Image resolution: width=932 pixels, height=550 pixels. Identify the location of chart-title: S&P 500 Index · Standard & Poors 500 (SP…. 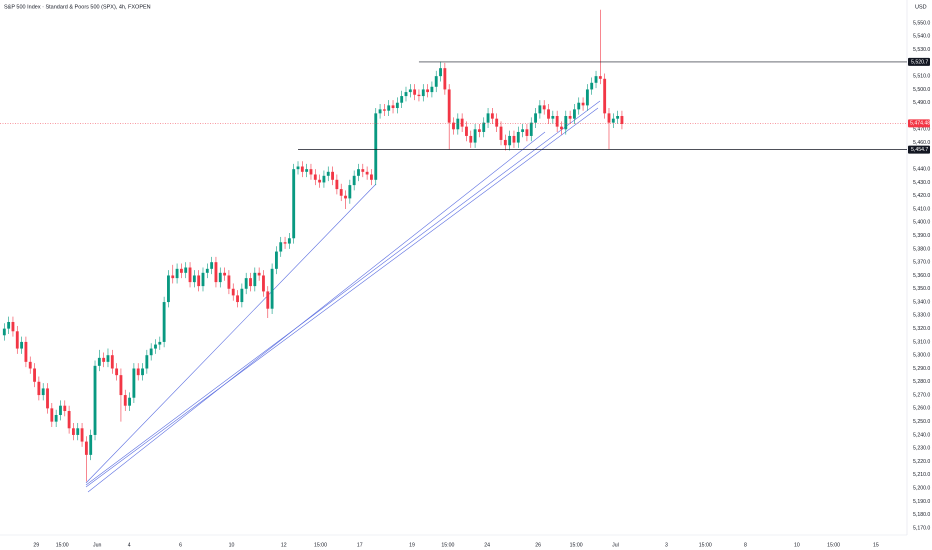
(77, 7).